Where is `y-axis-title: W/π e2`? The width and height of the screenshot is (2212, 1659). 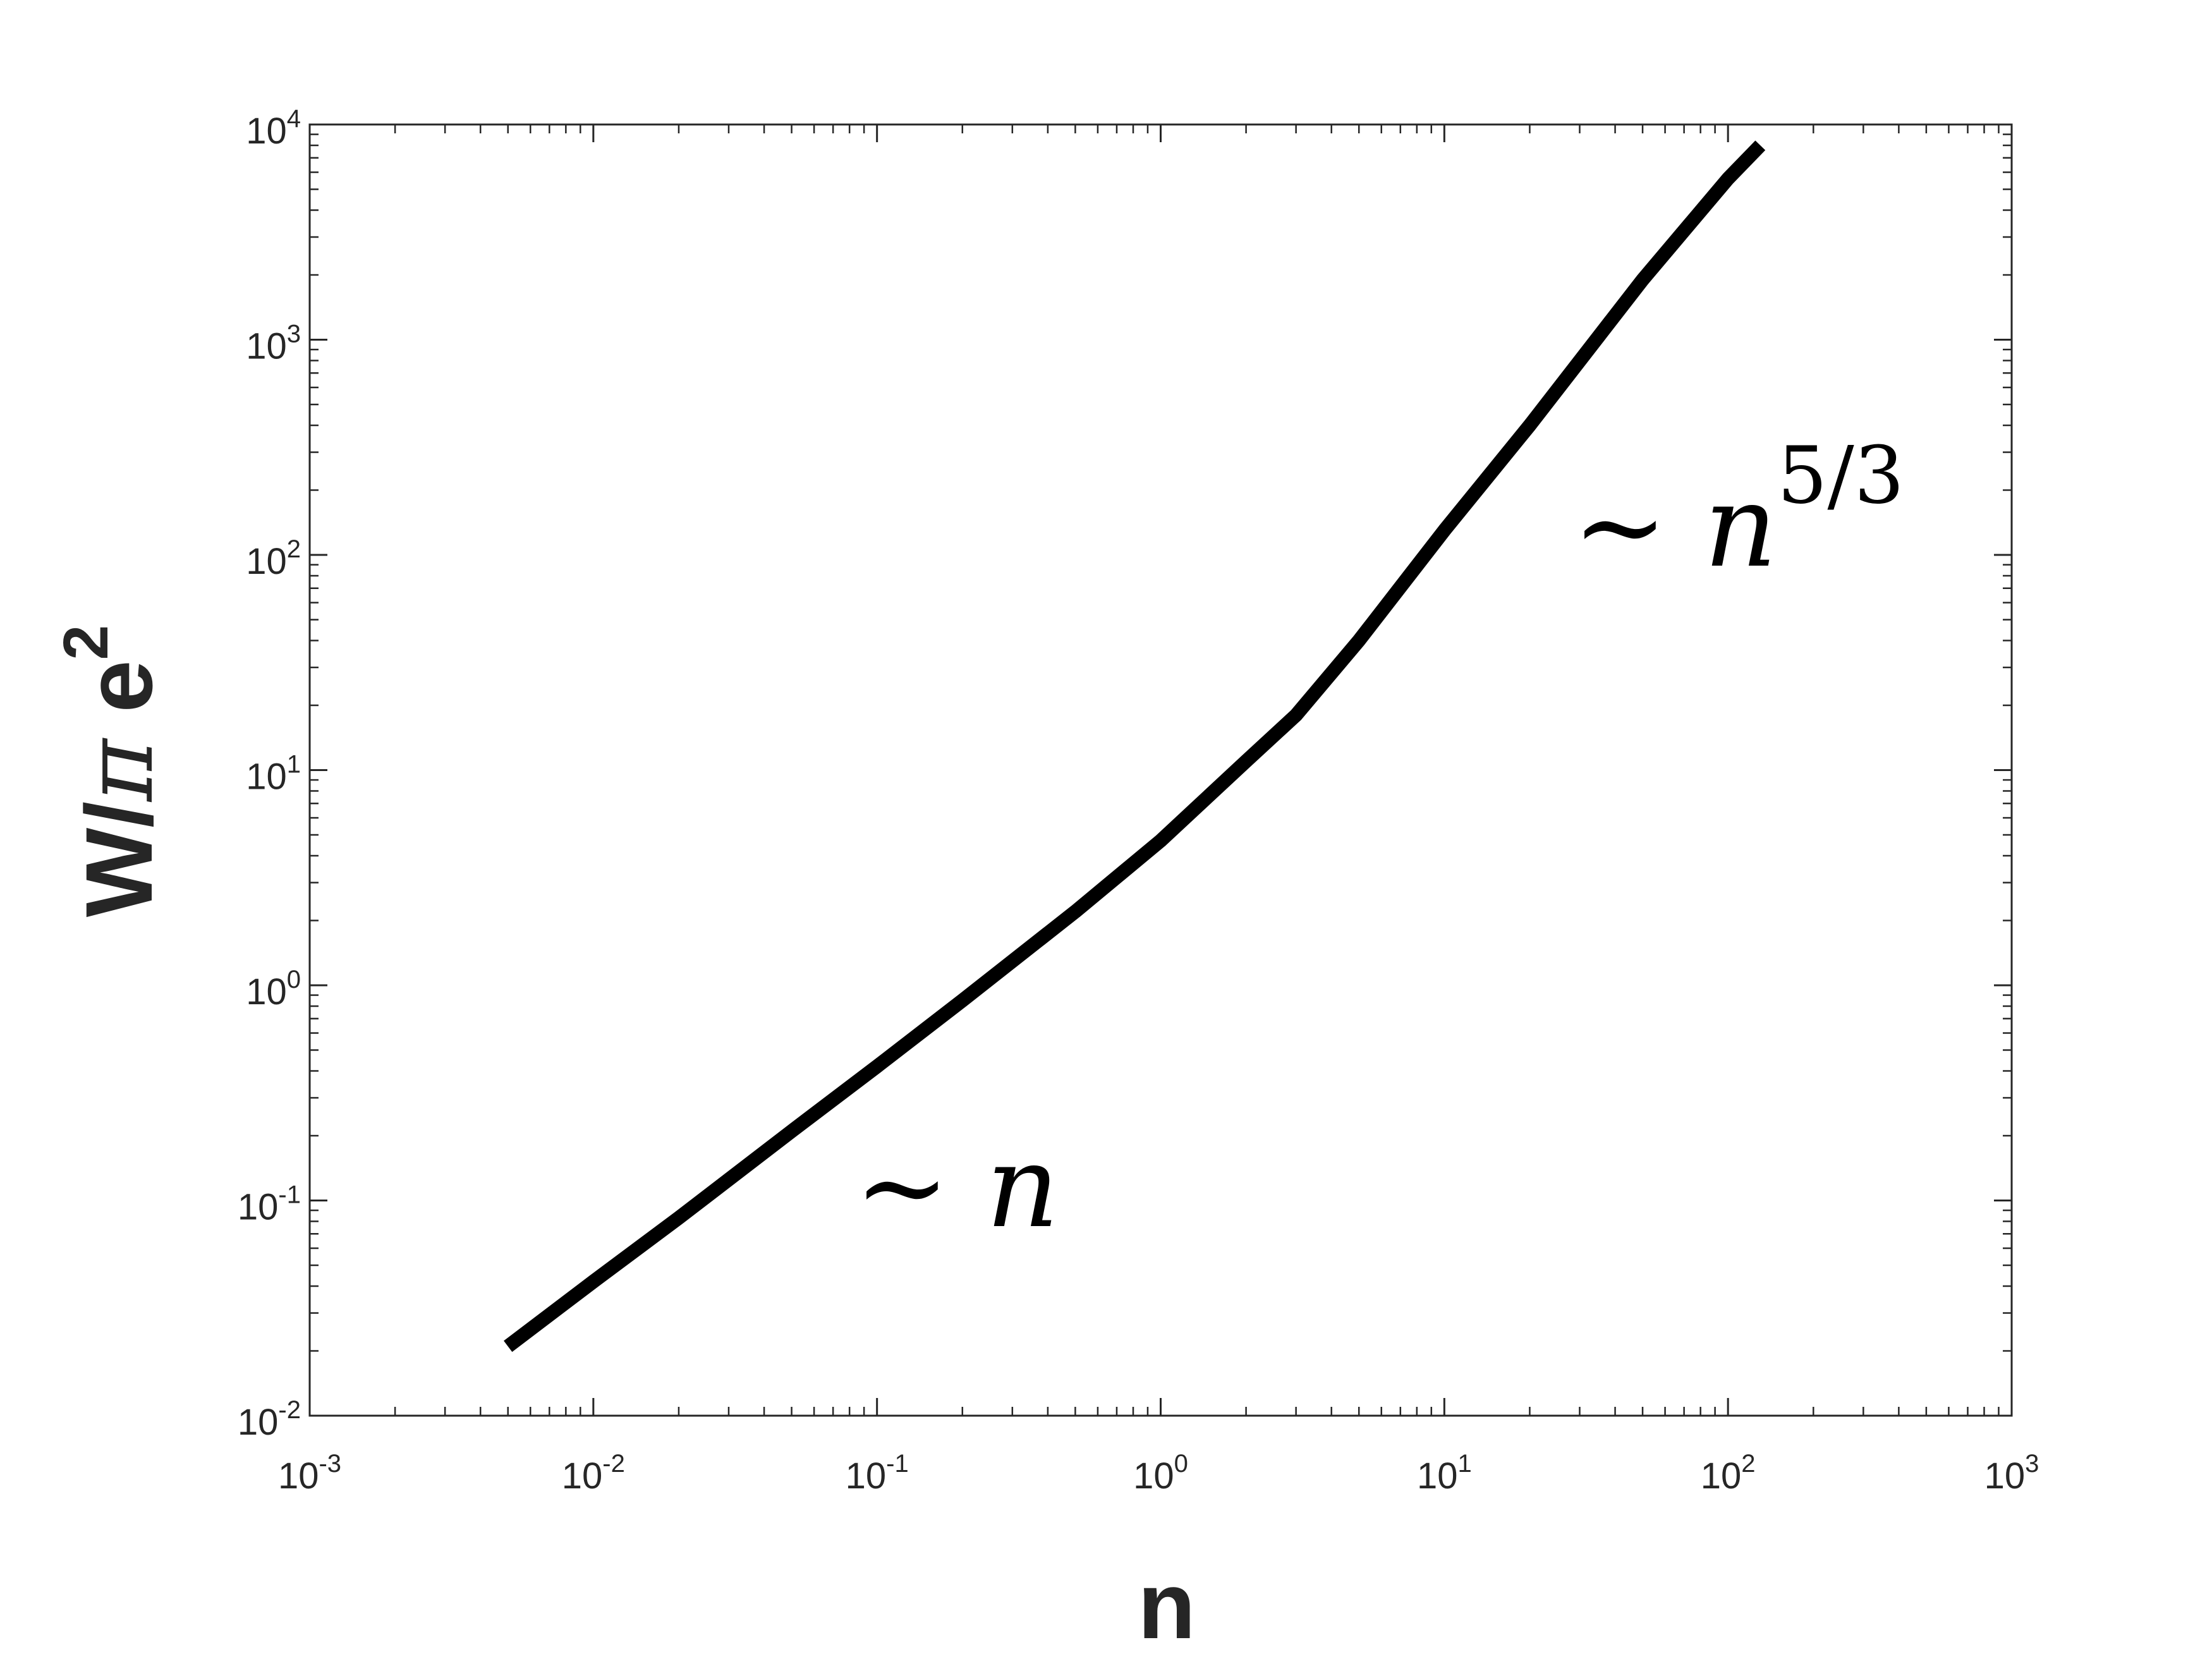
y-axis-title: W/π e2 is located at coordinates (112, 771).